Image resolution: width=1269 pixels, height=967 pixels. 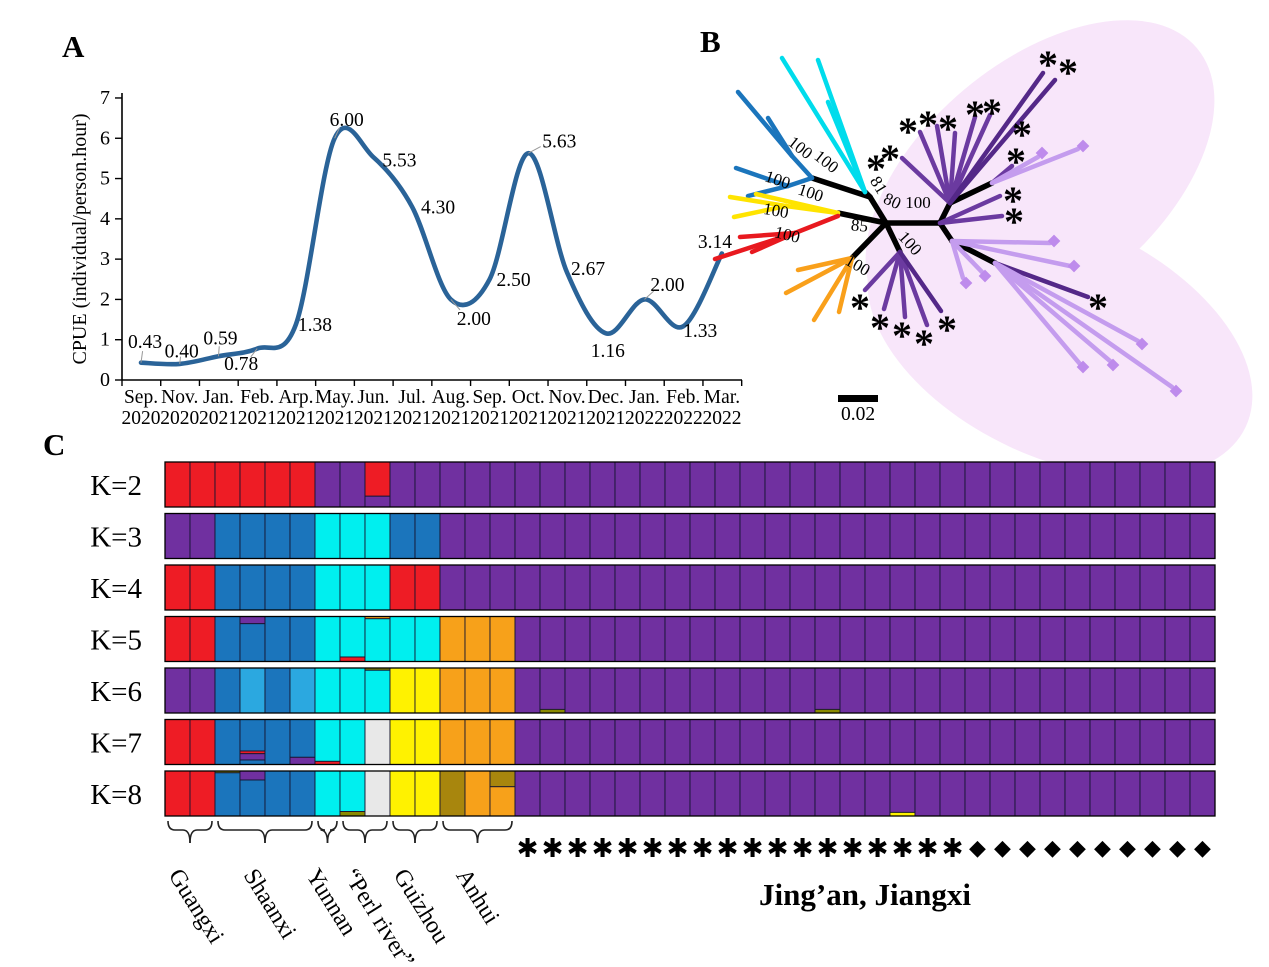 What do you see at coordinates (105, 219) in the screenshot?
I see `y-tick-label: 4` at bounding box center [105, 219].